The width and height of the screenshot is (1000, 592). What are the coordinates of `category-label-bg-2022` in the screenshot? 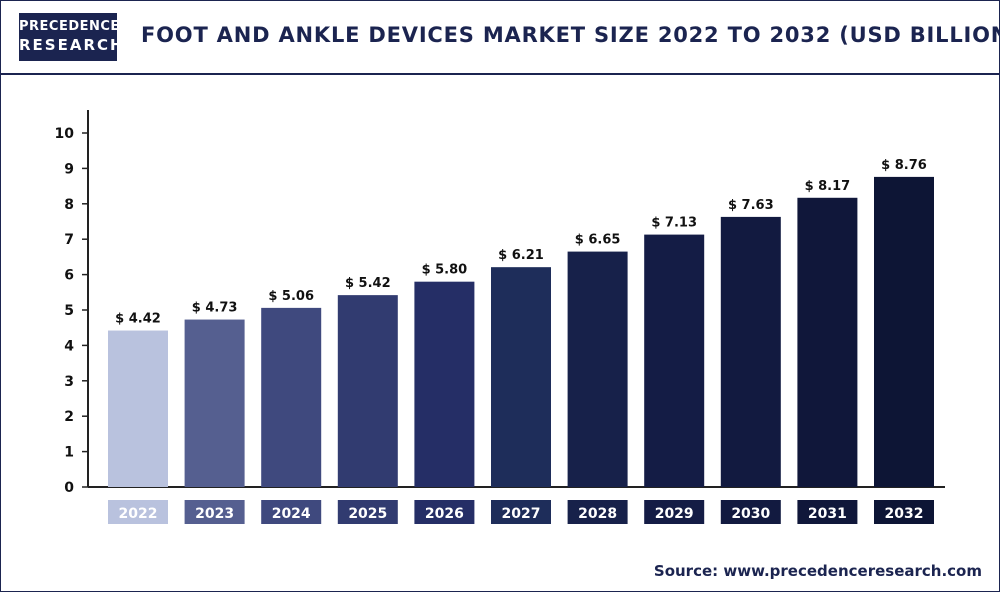 It's located at (138, 512).